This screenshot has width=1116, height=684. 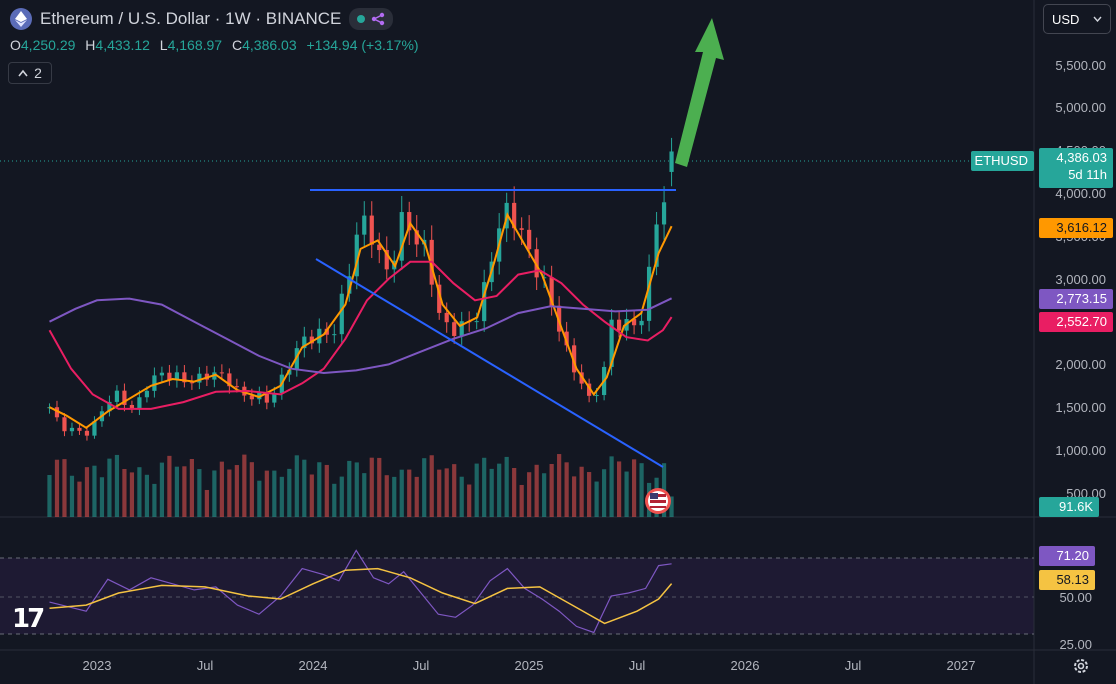 What do you see at coordinates (1081, 227) in the screenshot?
I see `svg-text: 3,616.12` at bounding box center [1081, 227].